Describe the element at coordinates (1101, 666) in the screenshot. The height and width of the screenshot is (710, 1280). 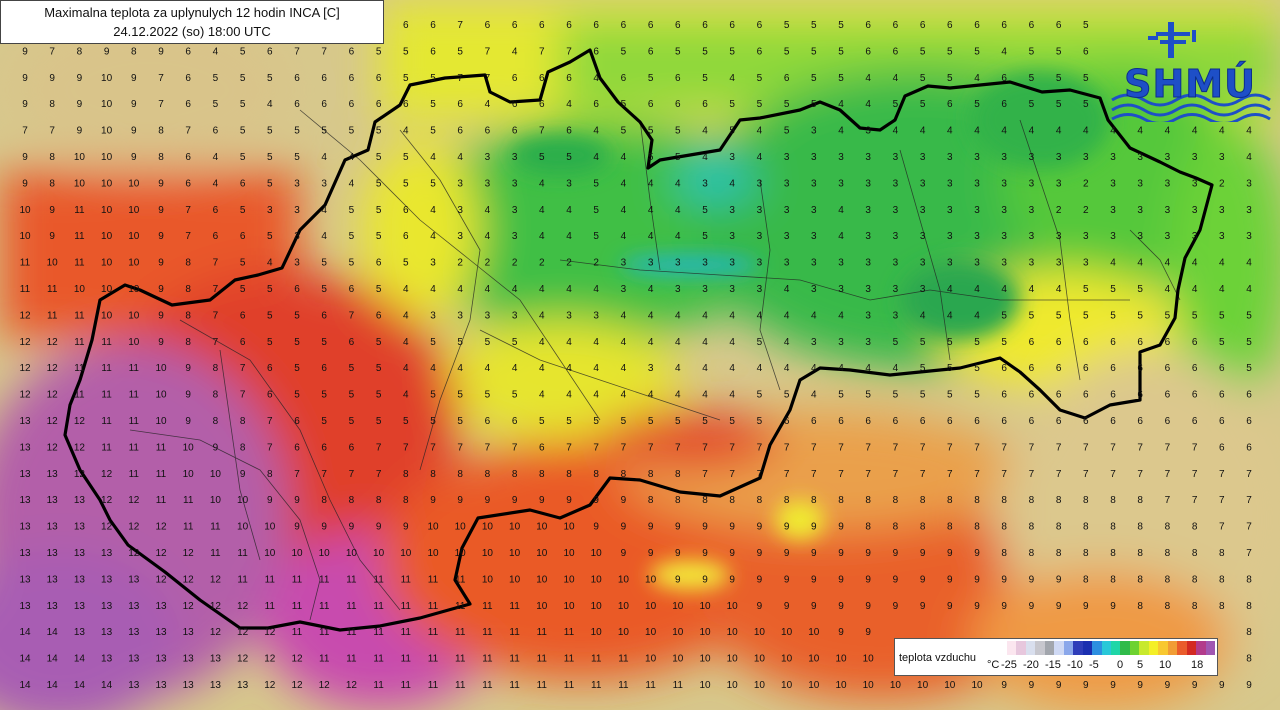
I see `legend-ticks: °C -25 -20 -15 -10 -5 0 5 10 18` at that location.